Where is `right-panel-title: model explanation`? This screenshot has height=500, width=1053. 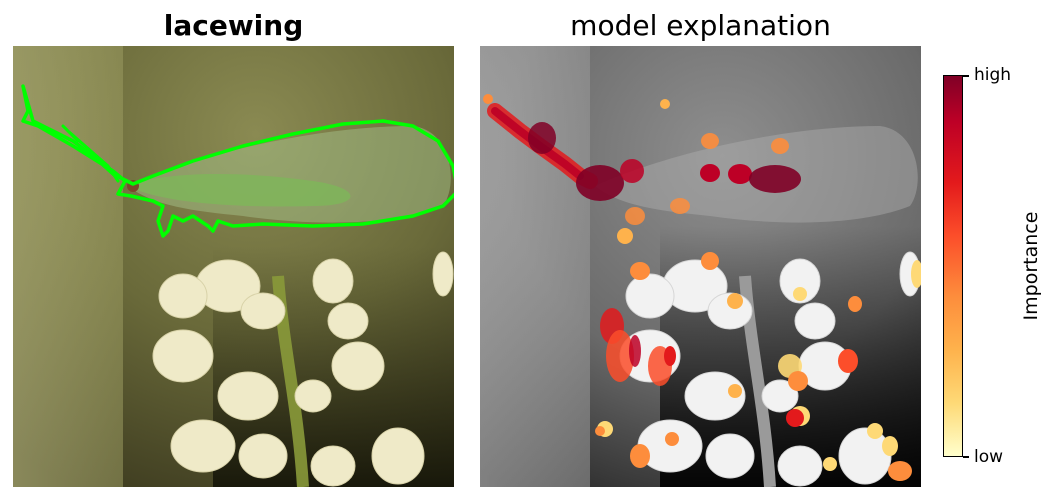
right-panel-title: model explanation is located at coordinates (700, 25).